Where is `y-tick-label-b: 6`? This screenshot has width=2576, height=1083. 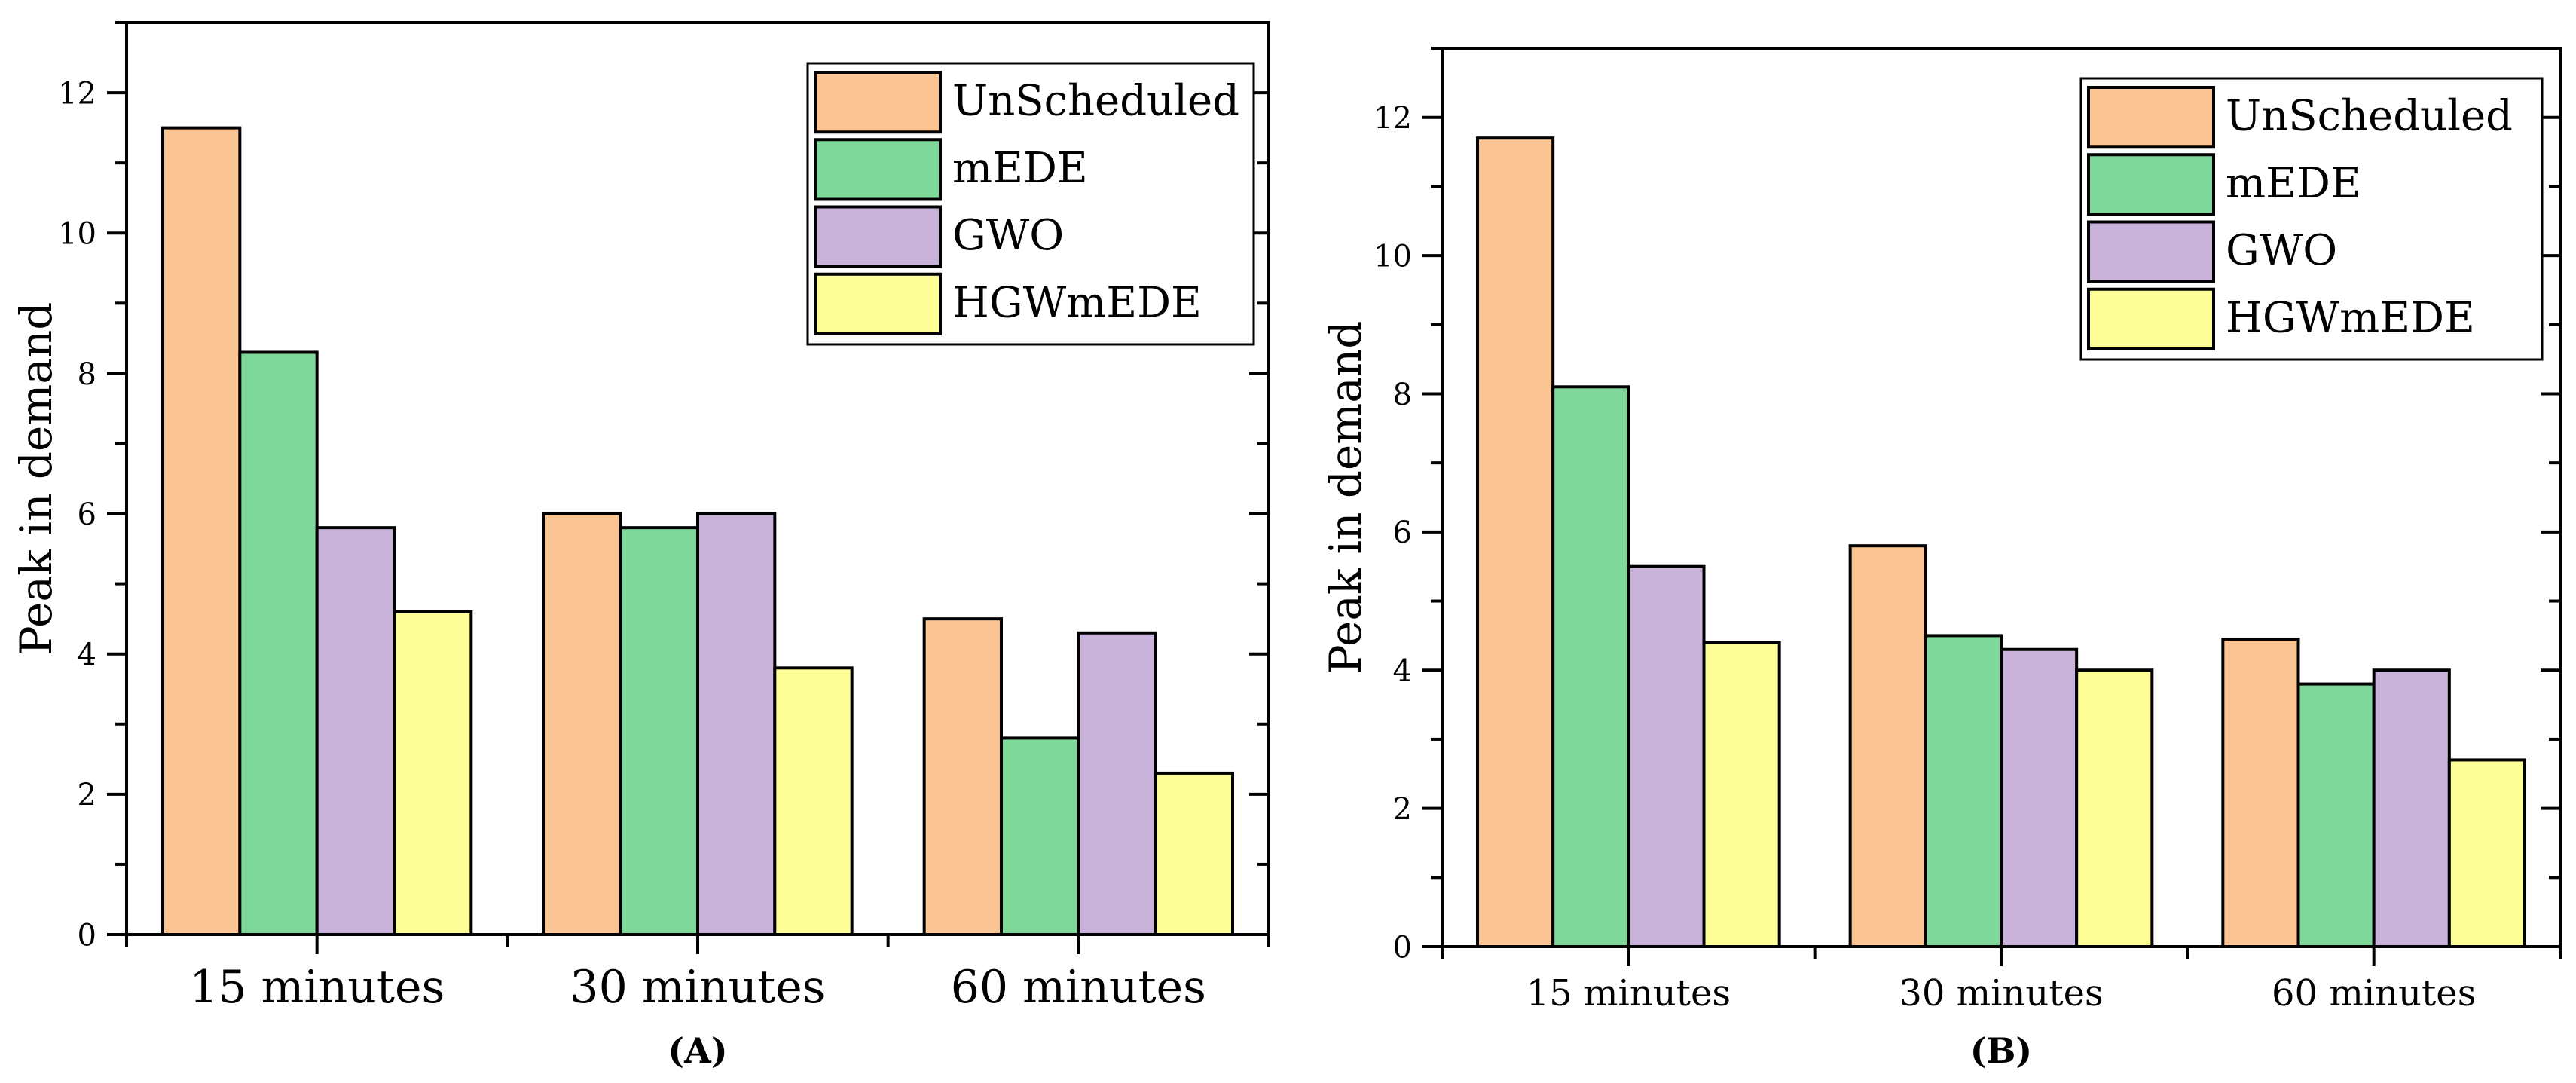
y-tick-label-b: 6 is located at coordinates (1402, 532).